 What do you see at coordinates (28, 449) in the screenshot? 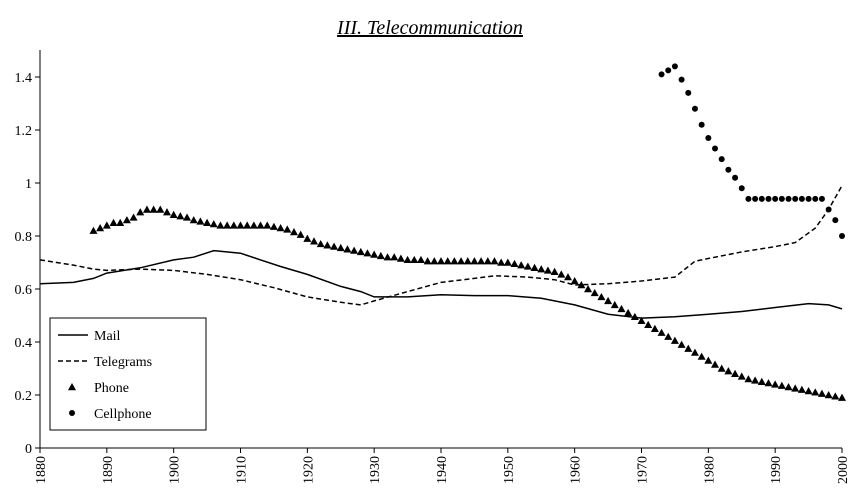
I see `y-tick-label: 0` at bounding box center [28, 449].